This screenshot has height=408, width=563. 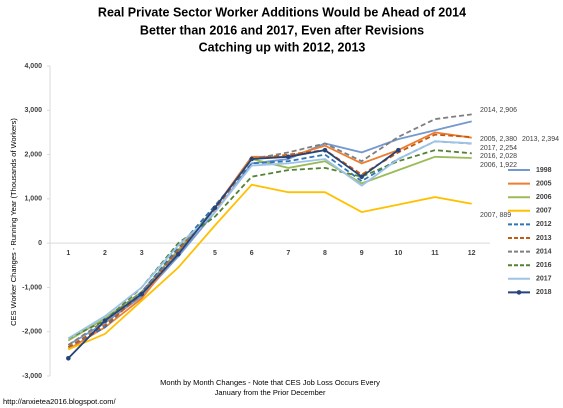 I want to click on x-tick-label: 5, so click(x=215, y=253).